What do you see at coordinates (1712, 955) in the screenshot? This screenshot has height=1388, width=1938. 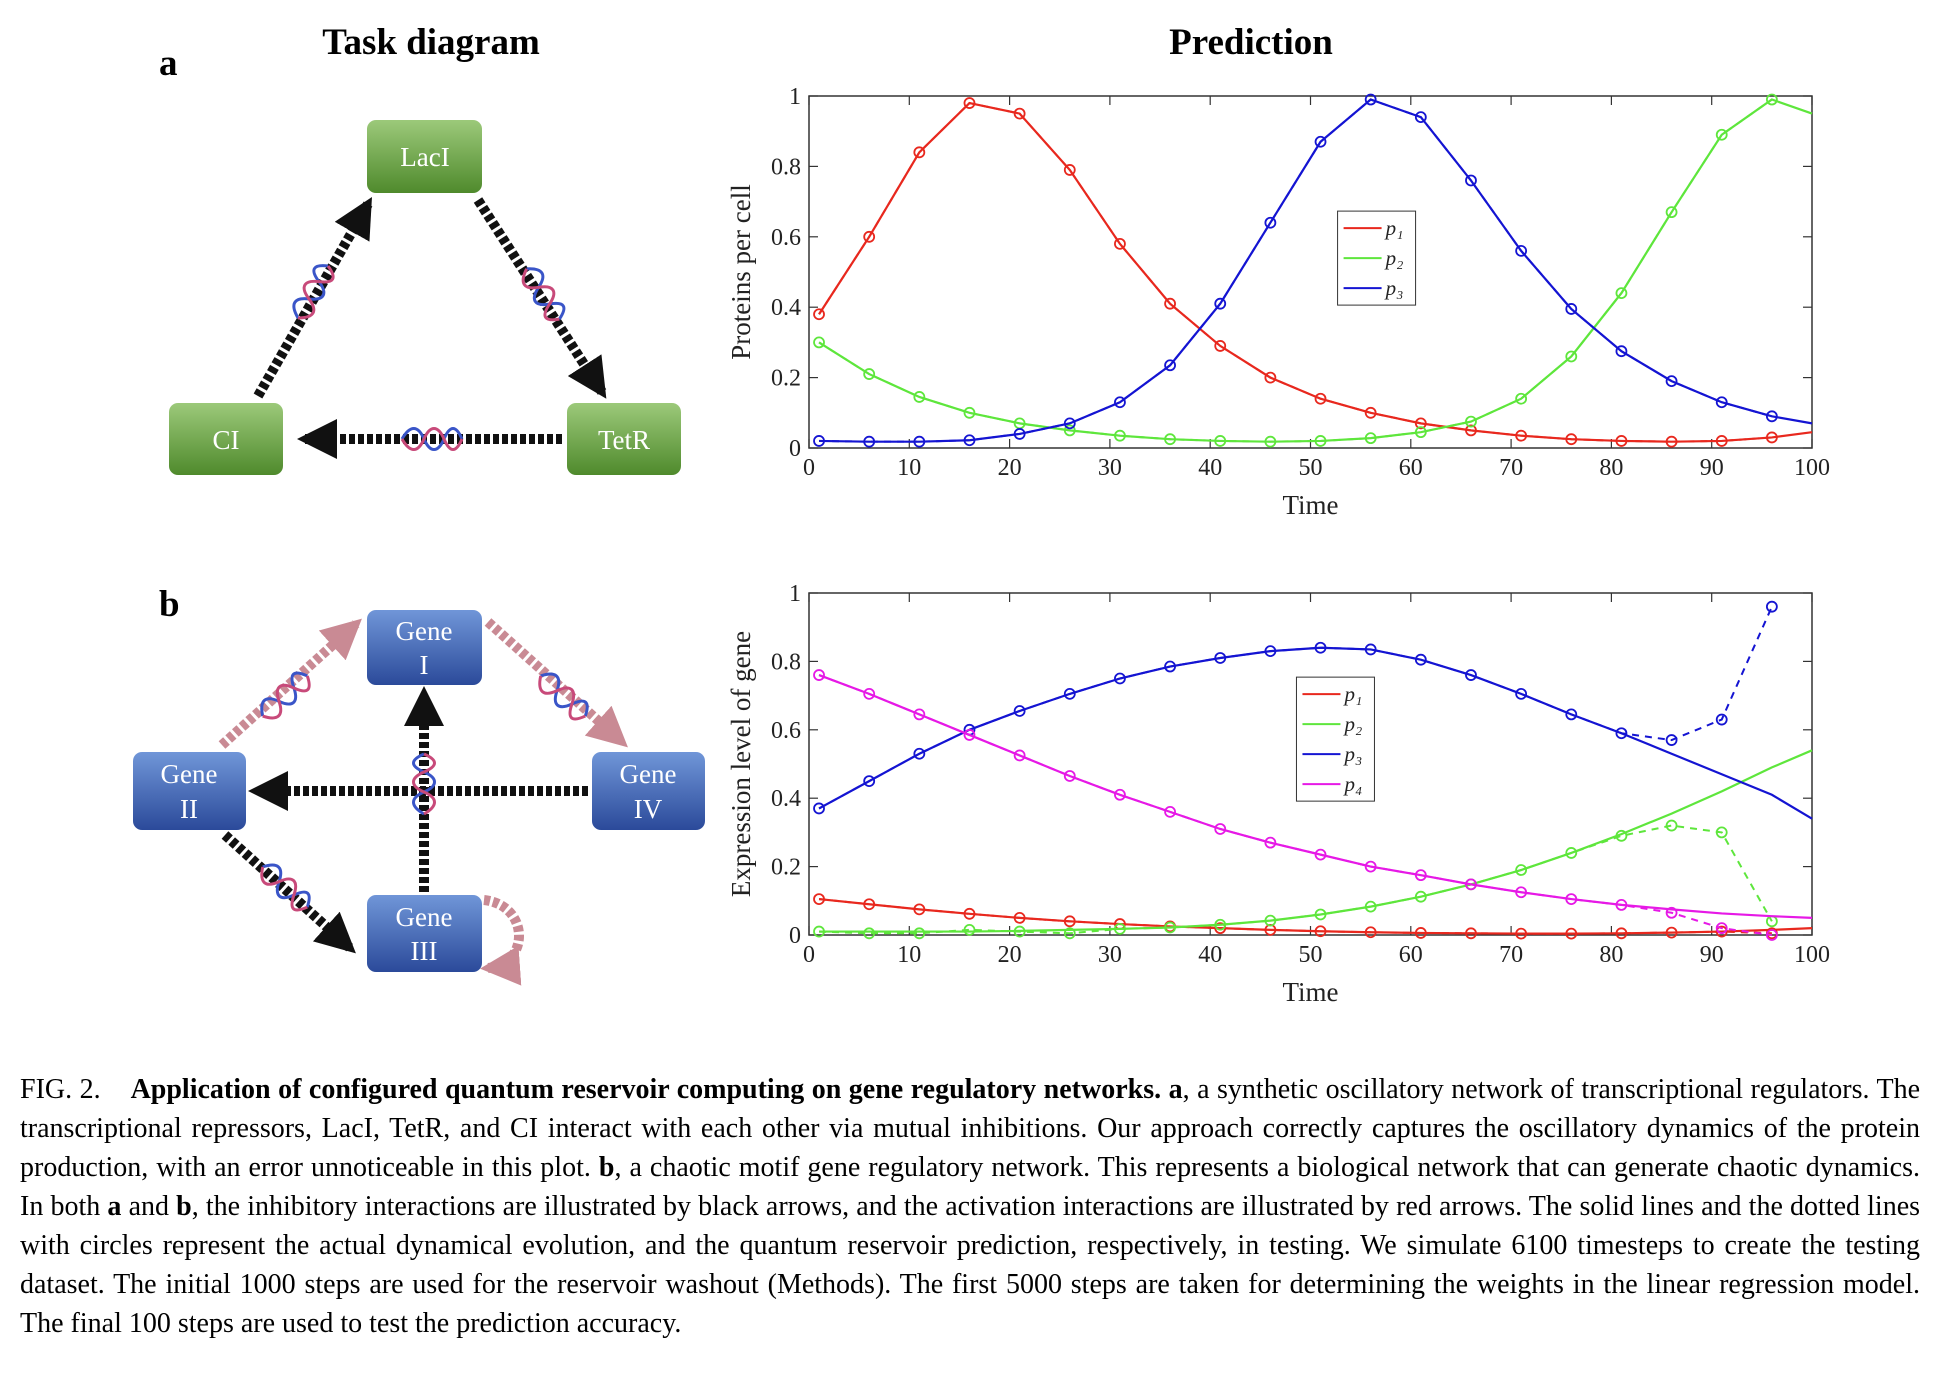 I see `x-tick-label: 90` at bounding box center [1712, 955].